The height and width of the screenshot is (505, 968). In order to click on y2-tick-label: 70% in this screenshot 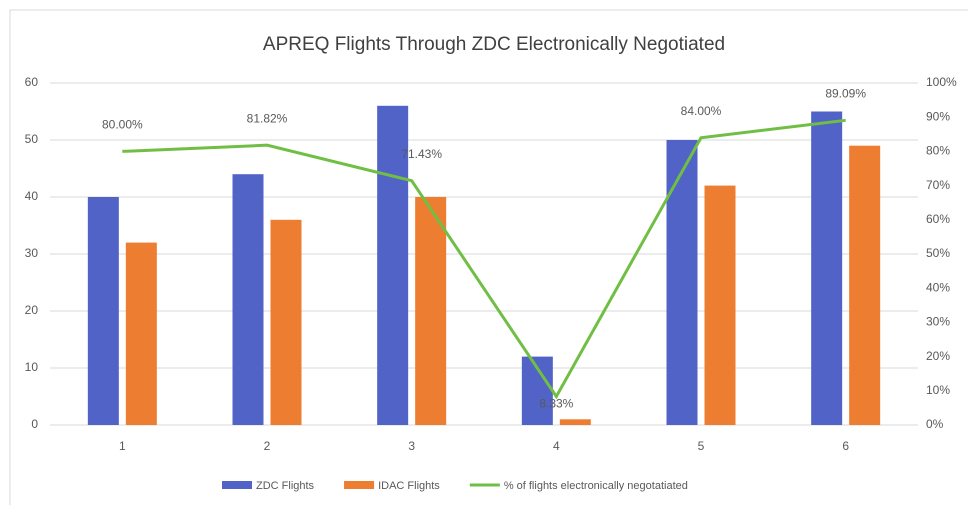, I will do `click(938, 185)`.